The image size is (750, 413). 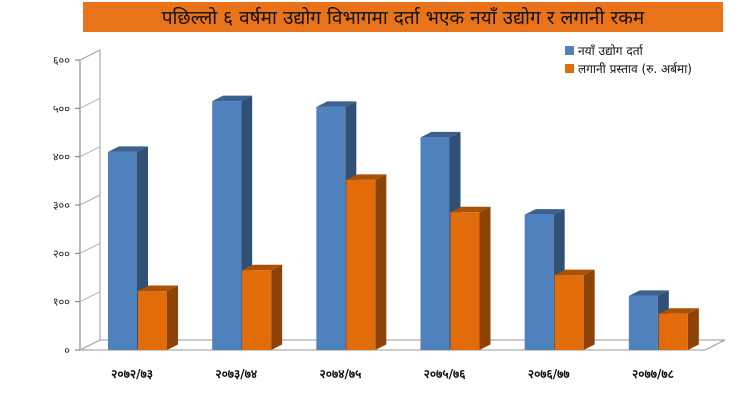 What do you see at coordinates (61, 157) in the screenshot?
I see `y-tick-label: ४००` at bounding box center [61, 157].